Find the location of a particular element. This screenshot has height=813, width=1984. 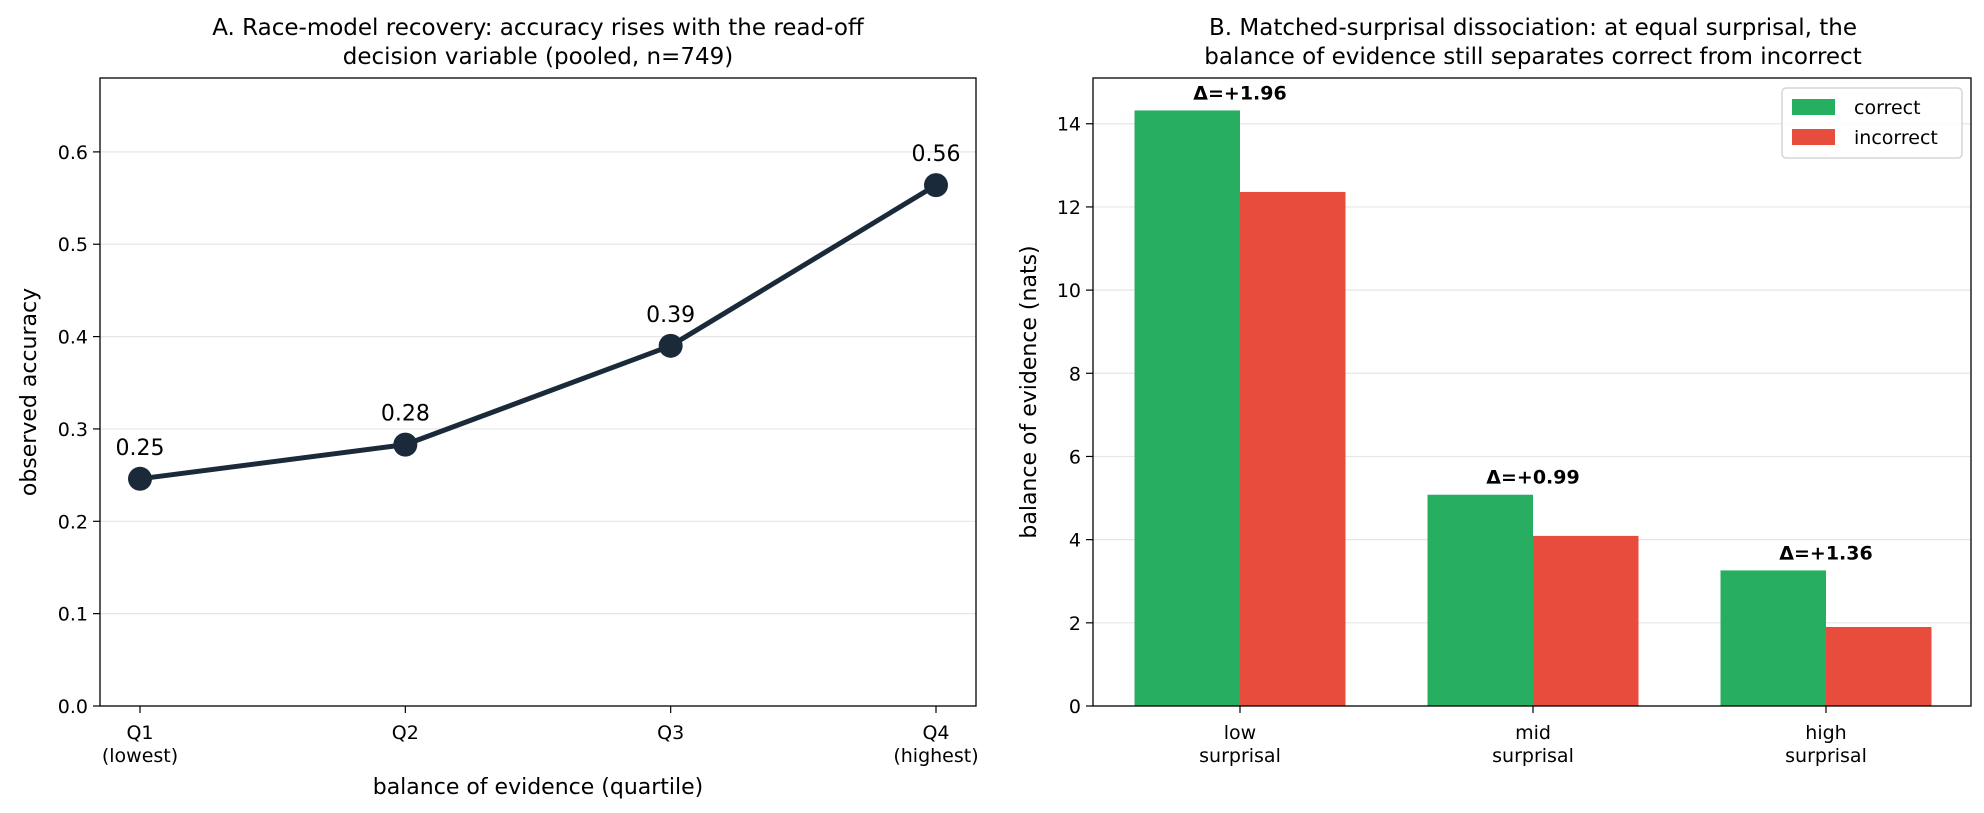

panel-b-delta-annotation: Δ=+1.36 is located at coordinates (1825, 553).